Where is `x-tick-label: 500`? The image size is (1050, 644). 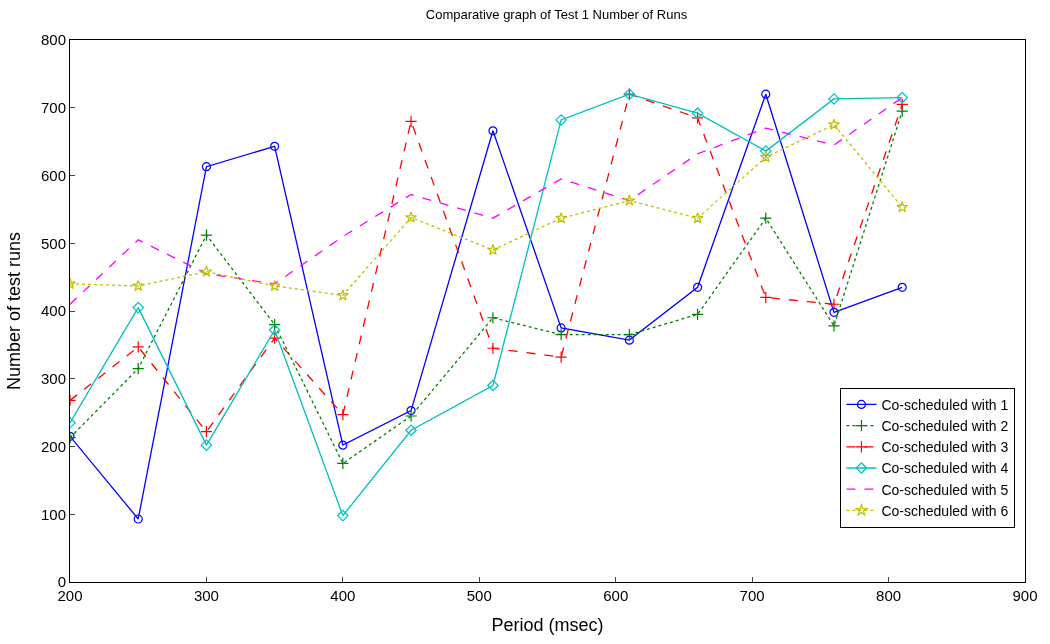 x-tick-label: 500 is located at coordinates (479, 595).